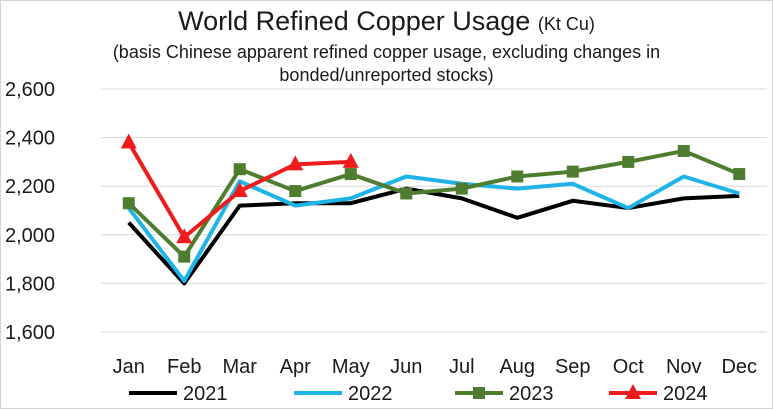 This screenshot has height=409, width=773. What do you see at coordinates (418, 394) in the screenshot?
I see `legend: 2021 2022 2023 2024` at bounding box center [418, 394].